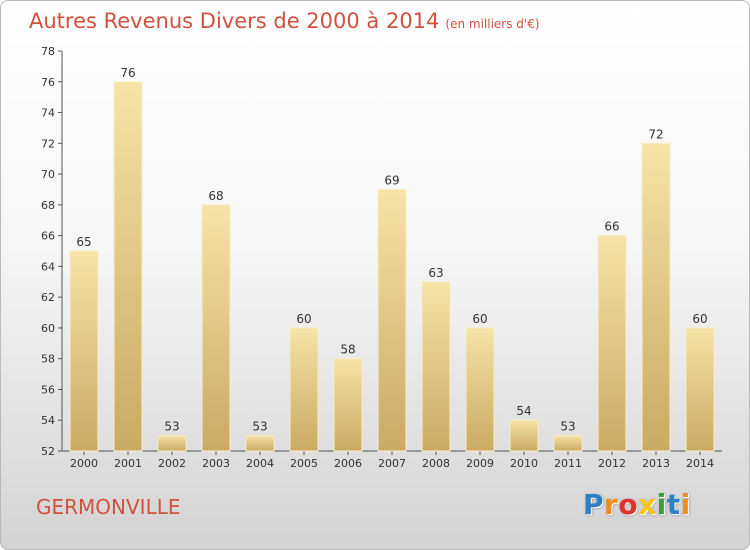  What do you see at coordinates (480, 389) in the screenshot?
I see `bar-2009` at bounding box center [480, 389].